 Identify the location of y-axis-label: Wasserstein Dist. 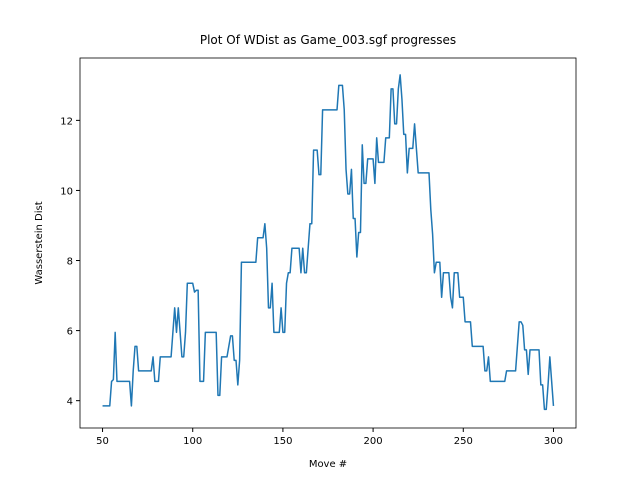
(39, 242).